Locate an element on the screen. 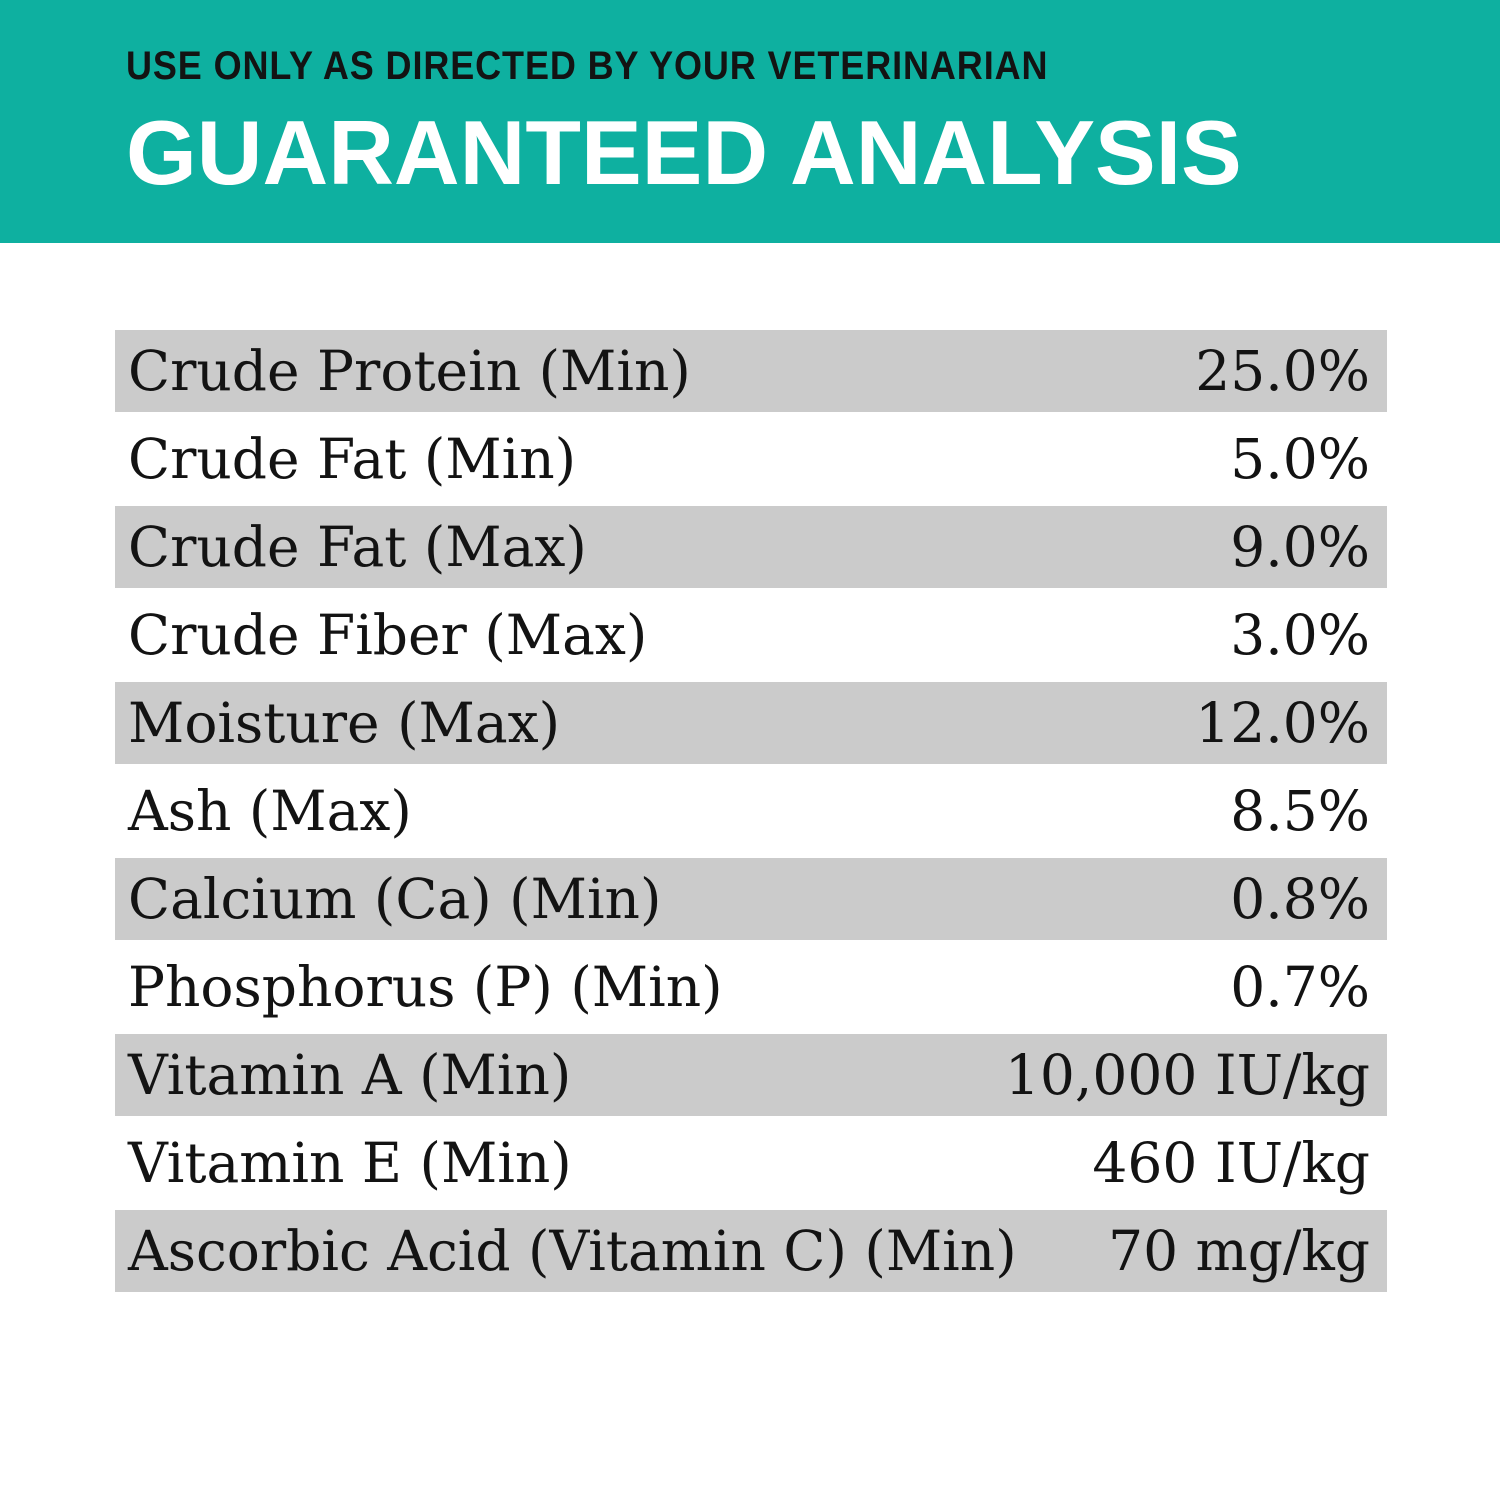 This screenshot has height=1500, width=1500. table-row: Phosphorus (P) (Min) 0.7% is located at coordinates (751, 990).